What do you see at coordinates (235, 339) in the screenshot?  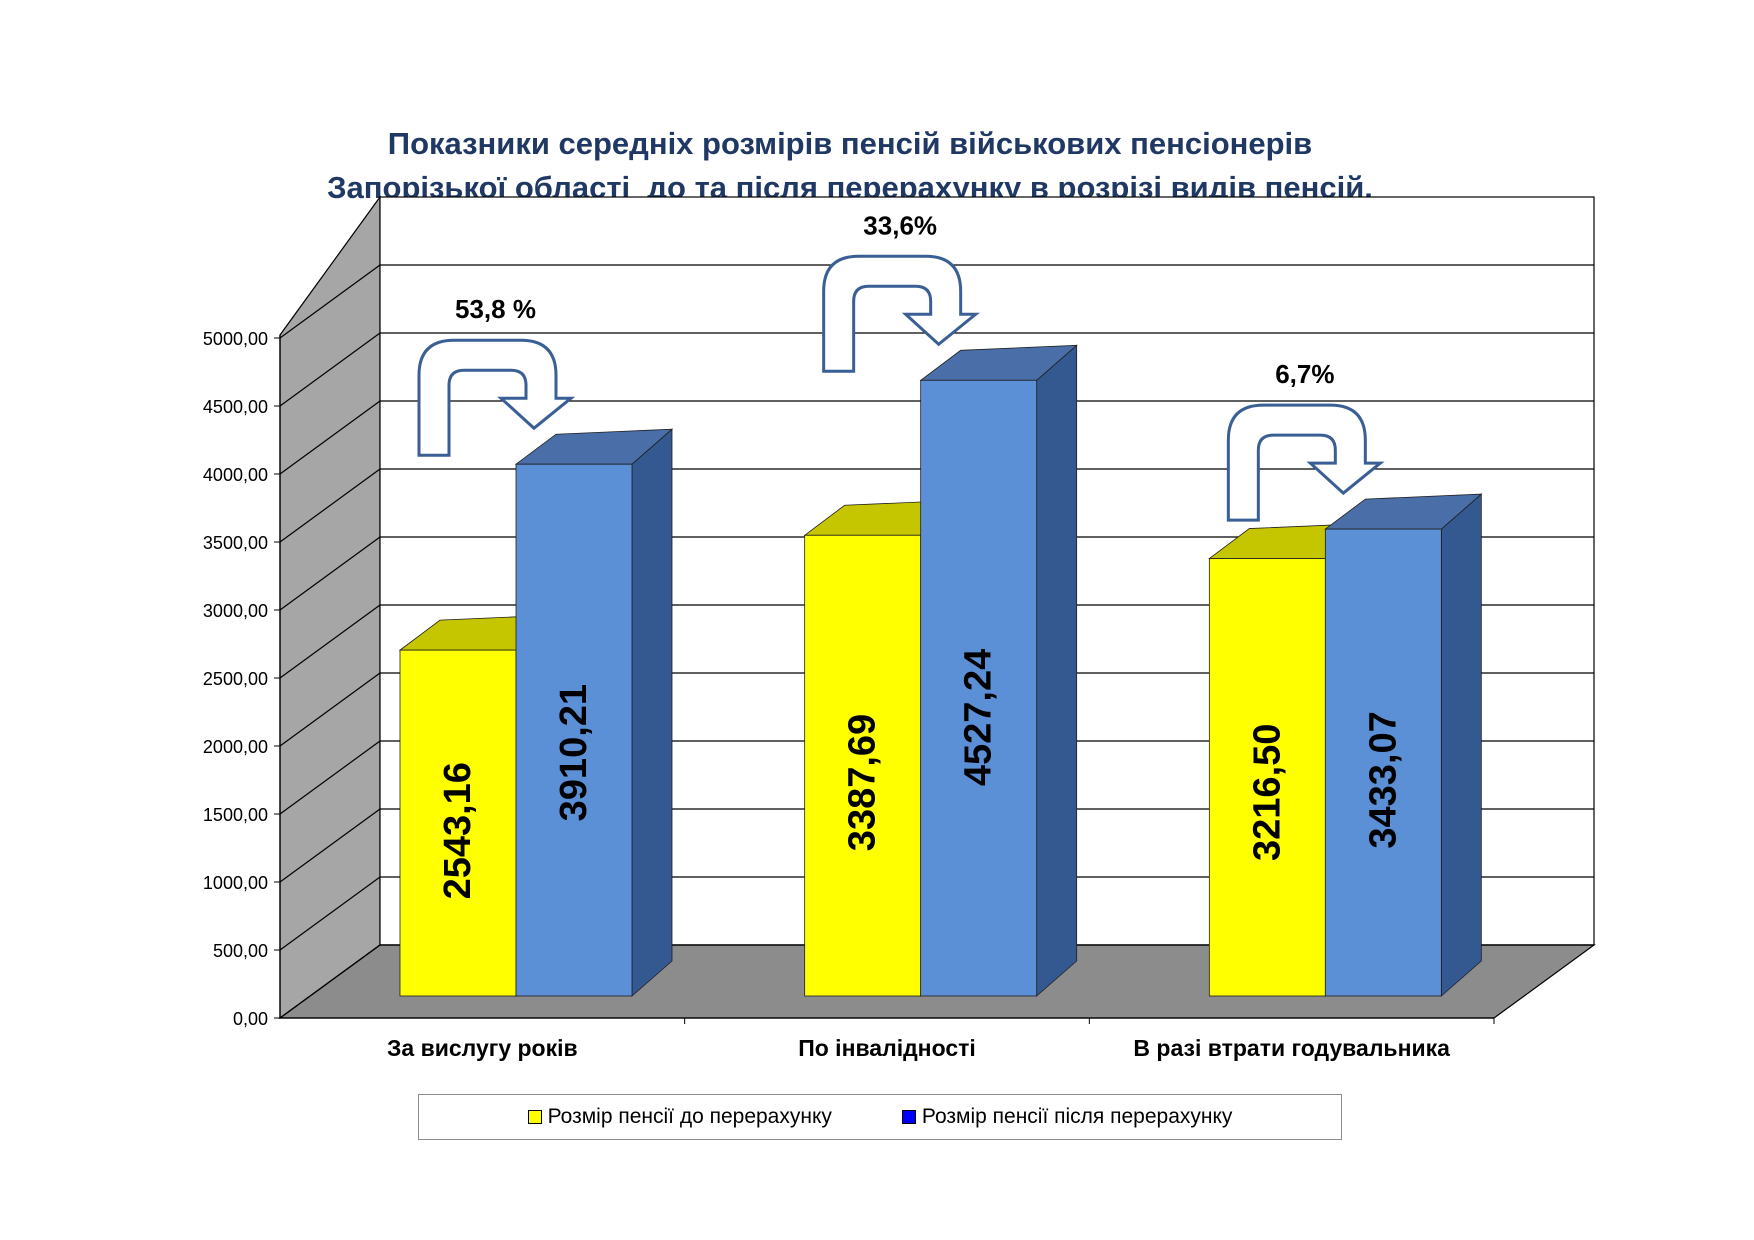 I see `y-tick-label: 5000,00` at bounding box center [235, 339].